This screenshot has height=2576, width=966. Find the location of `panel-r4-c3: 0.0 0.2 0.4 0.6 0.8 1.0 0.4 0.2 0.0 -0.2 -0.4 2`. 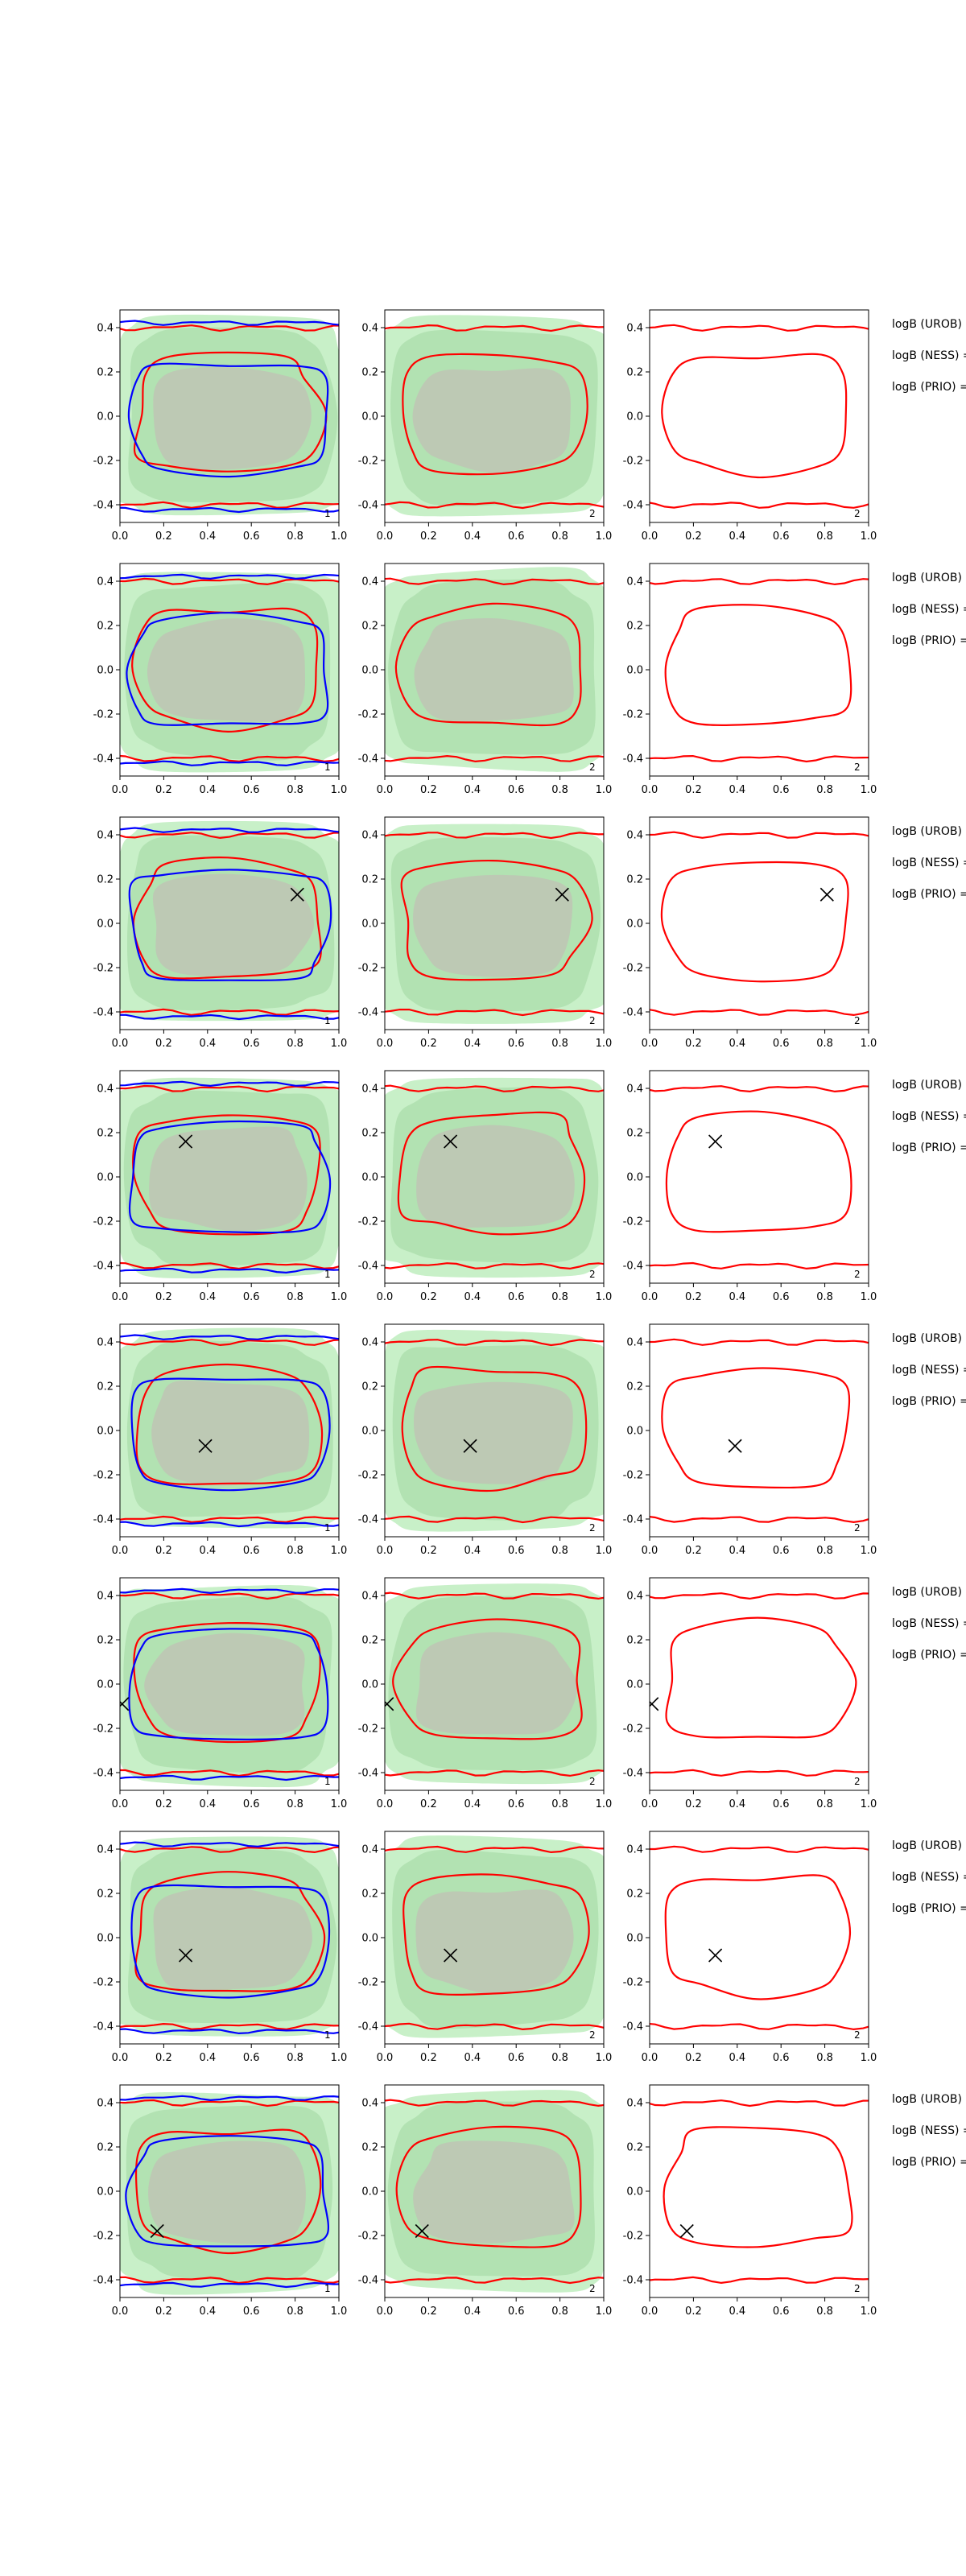

panel-r4-c3: 0.0 0.2 0.4 0.6 0.8 1.0 0.4 0.2 0.0 -0.2 -0.4 2 is located at coordinates (750, 1186).